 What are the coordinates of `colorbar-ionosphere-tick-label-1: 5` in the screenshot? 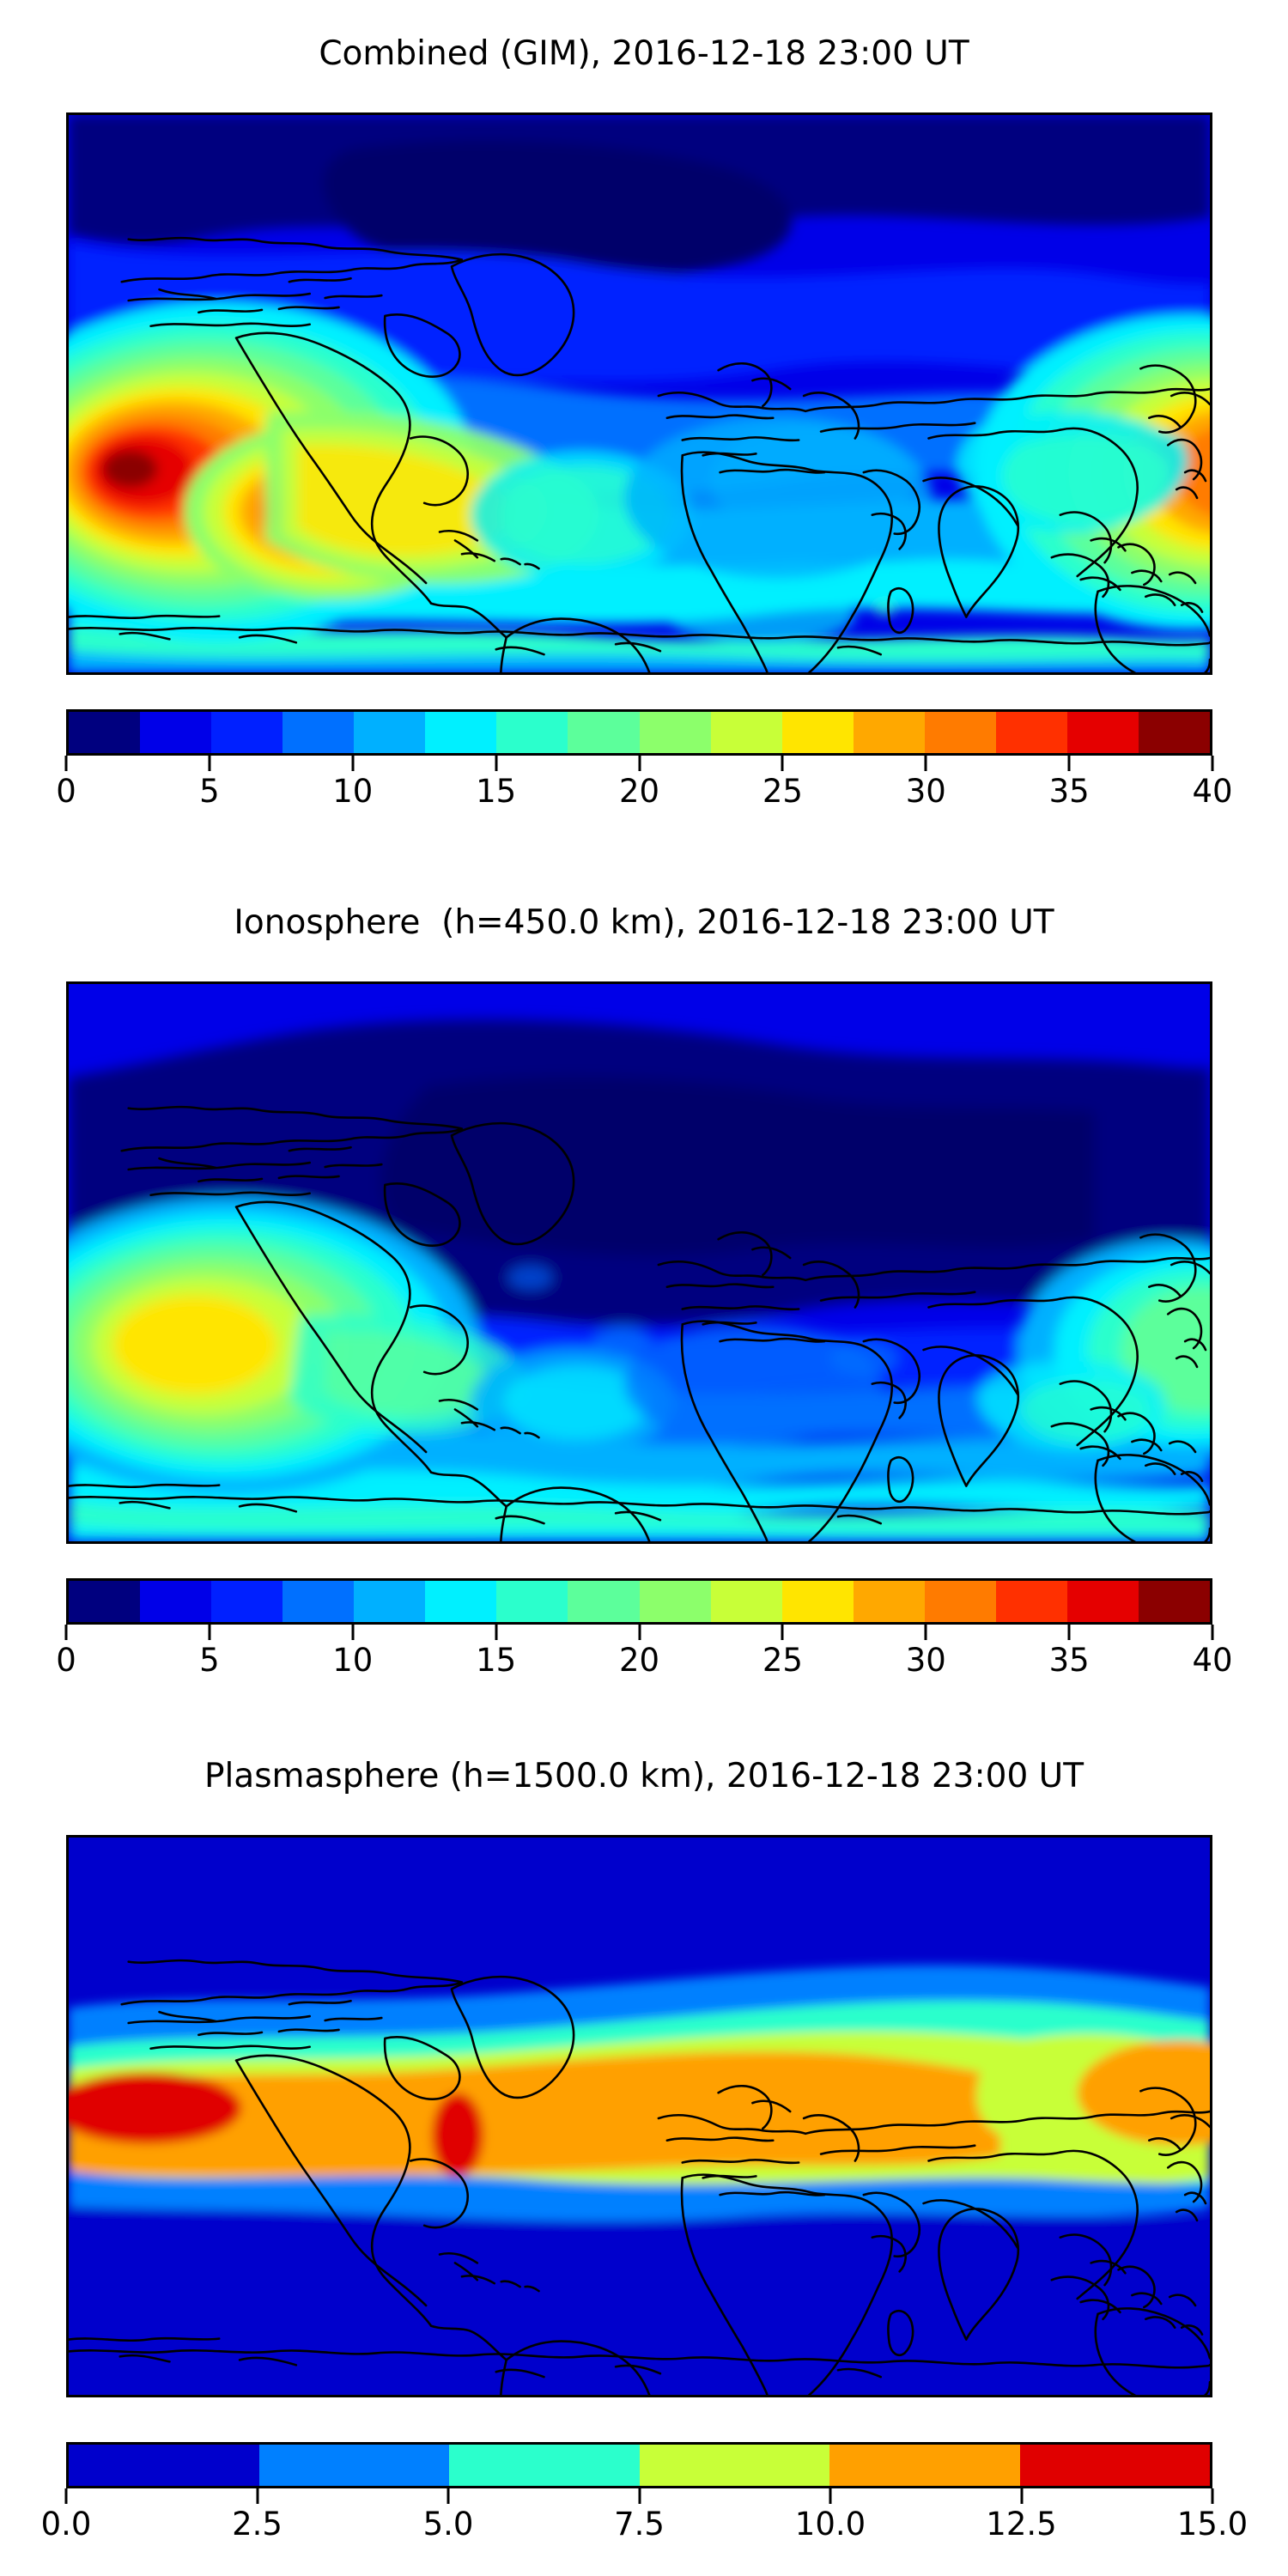 It's located at (209, 1660).